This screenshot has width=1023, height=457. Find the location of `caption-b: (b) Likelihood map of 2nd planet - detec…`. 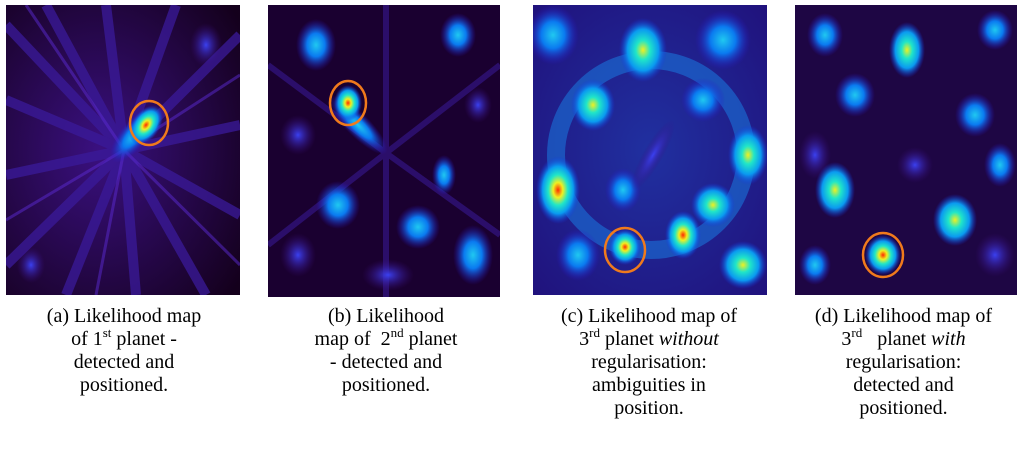

caption-b: (b) Likelihood map of 2nd planet - detec… is located at coordinates (386, 350).